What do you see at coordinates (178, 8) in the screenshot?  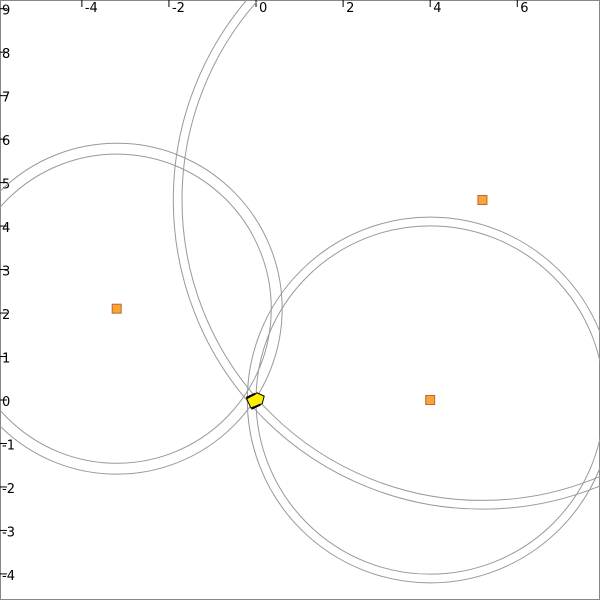 I see `x-tick-label: -2` at bounding box center [178, 8].